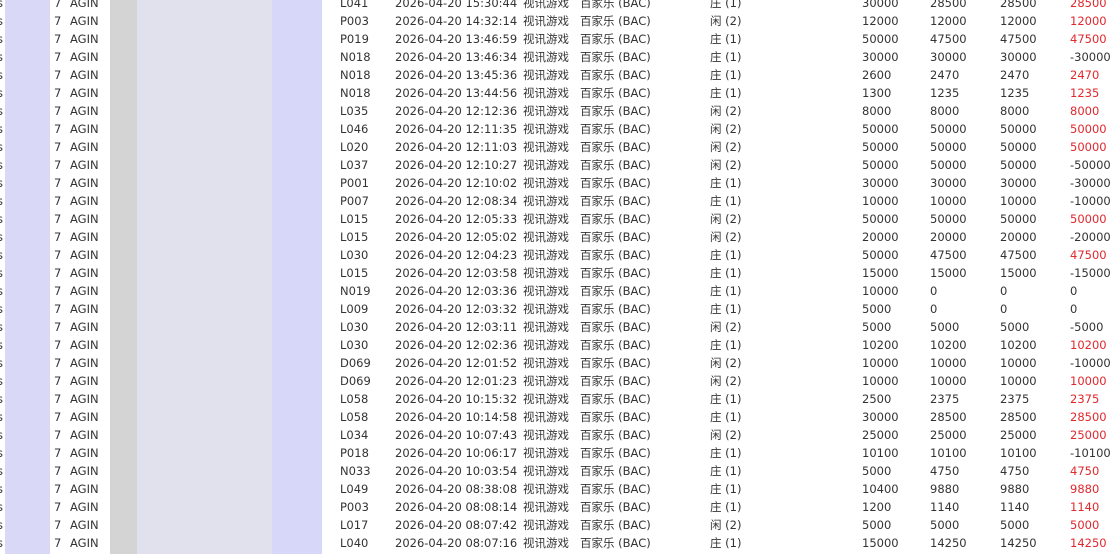  I want to click on win-loss: 50000, so click(1088, 129).